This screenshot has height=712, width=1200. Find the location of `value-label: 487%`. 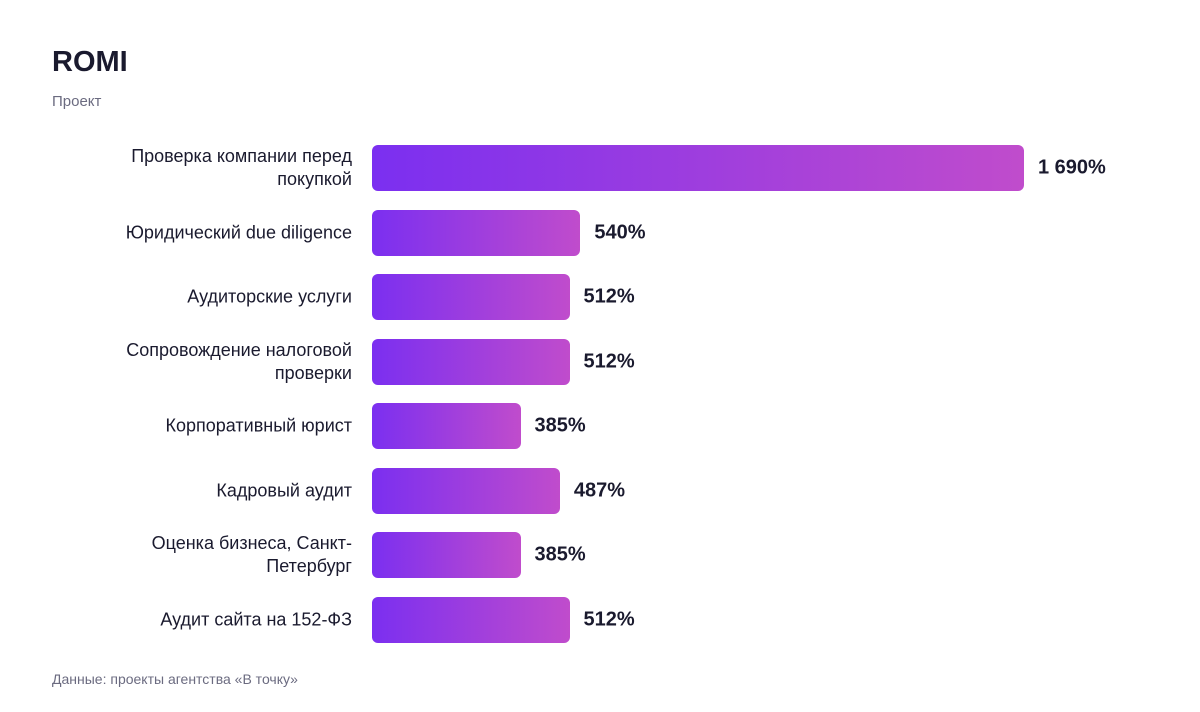

value-label: 487% is located at coordinates (599, 490).